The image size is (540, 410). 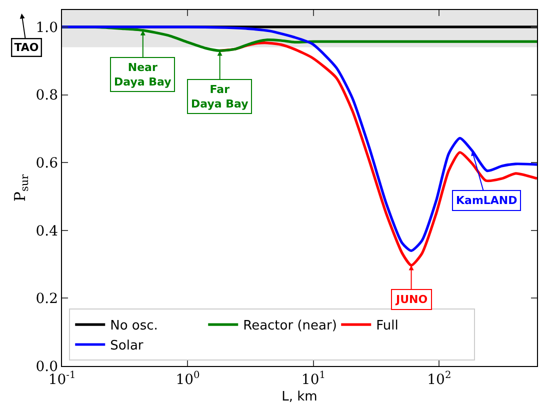 What do you see at coordinates (127, 346) in the screenshot?
I see `legend-label: Solar` at bounding box center [127, 346].